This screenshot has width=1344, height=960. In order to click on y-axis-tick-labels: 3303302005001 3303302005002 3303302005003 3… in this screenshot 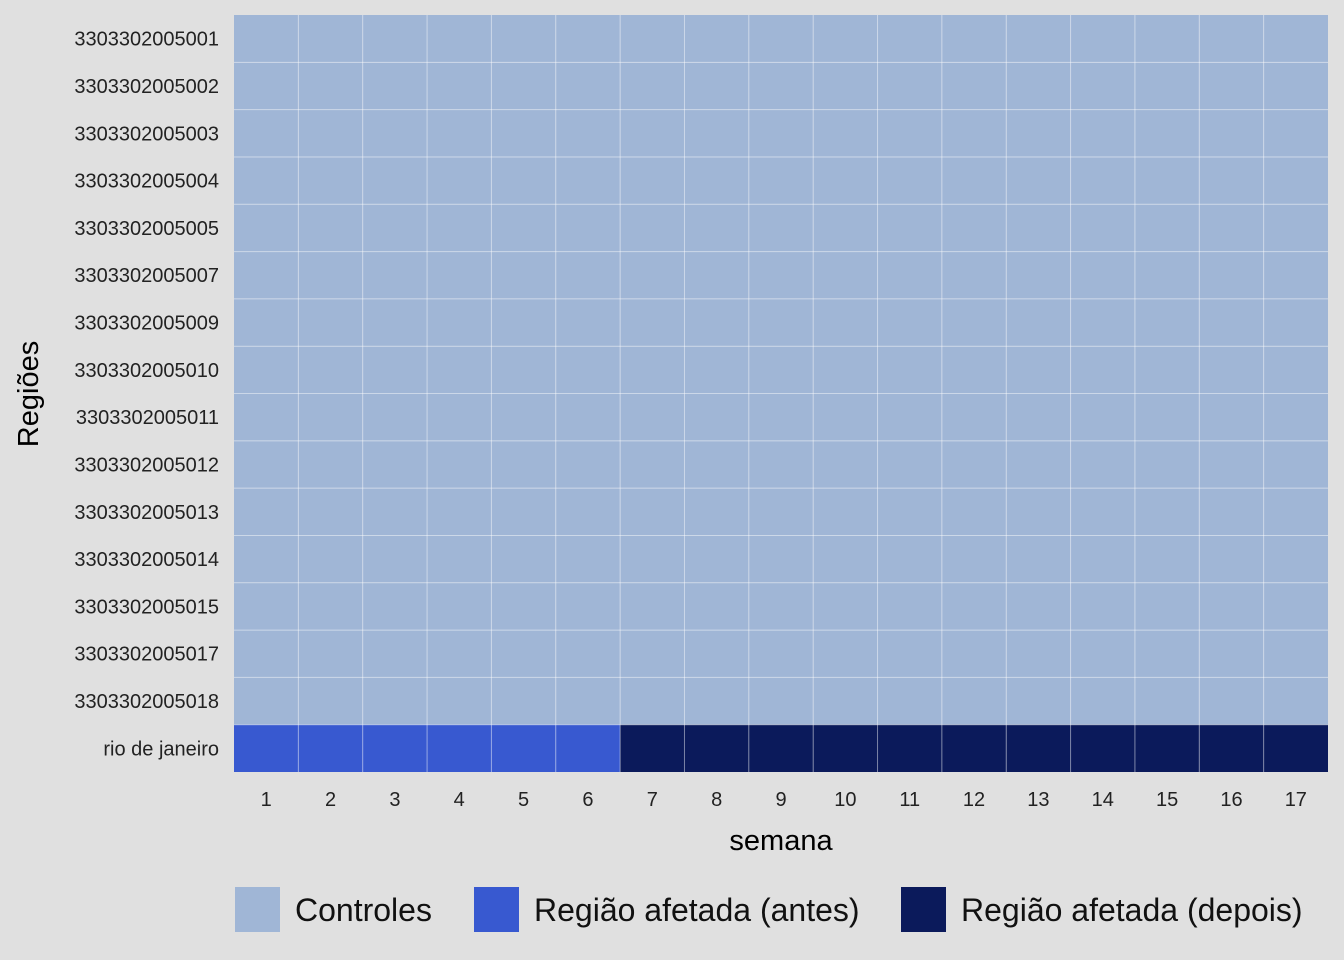, I will do `click(146, 395)`.